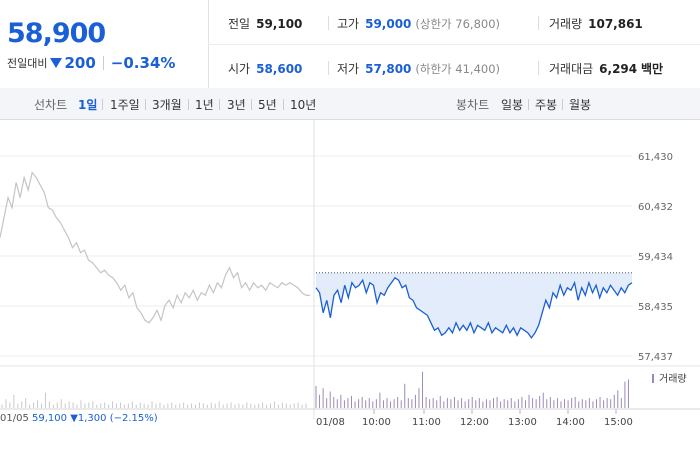 The image size is (700, 450). What do you see at coordinates (473, 105) in the screenshot?
I see `candle-chart-label: 봉차트` at bounding box center [473, 105].